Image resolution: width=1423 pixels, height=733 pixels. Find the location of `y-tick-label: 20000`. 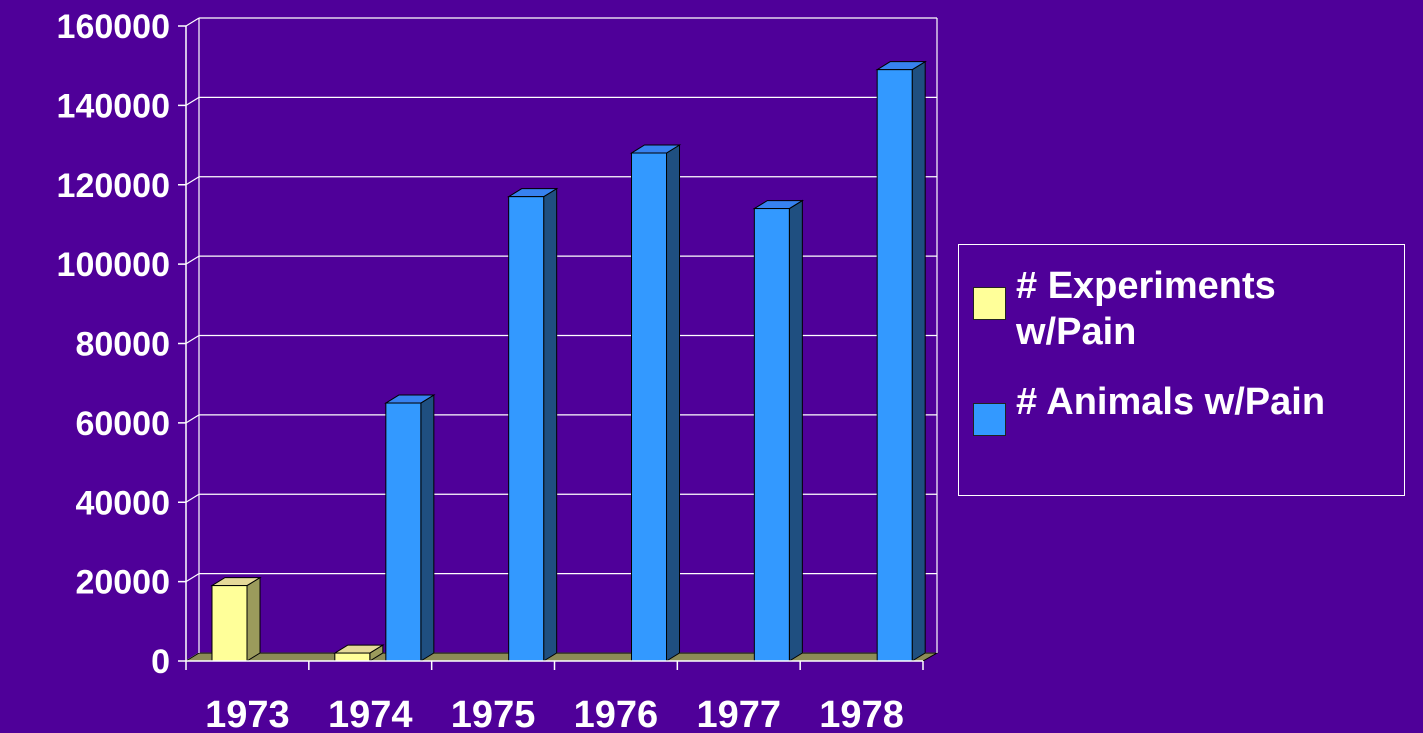

y-tick-label: 20000 is located at coordinates (122, 583).